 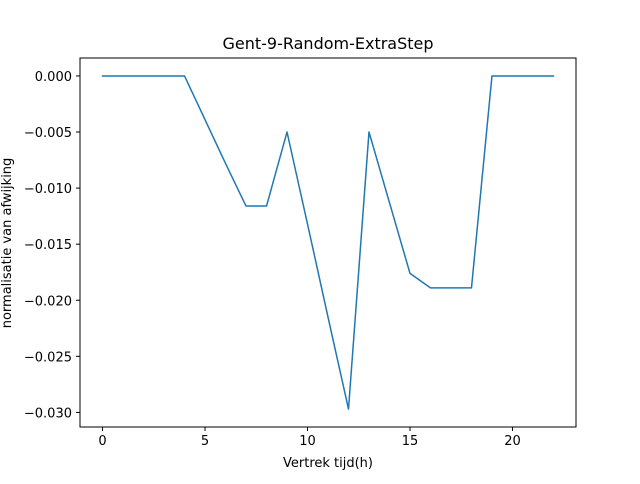 I want to click on x-tick-label: 20, so click(x=512, y=441).